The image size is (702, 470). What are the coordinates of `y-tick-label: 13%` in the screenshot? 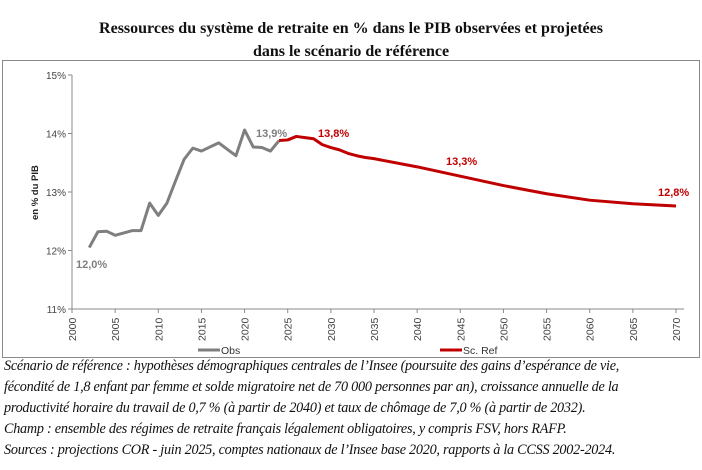 It's located at (56, 193).